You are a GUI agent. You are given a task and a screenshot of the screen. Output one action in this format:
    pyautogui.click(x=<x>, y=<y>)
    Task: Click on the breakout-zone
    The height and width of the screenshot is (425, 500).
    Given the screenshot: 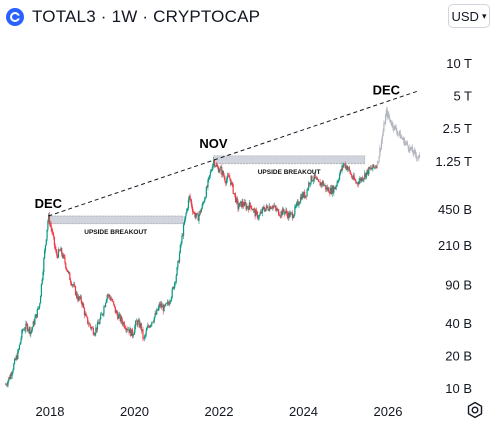 What is the action you would take?
    pyautogui.click(x=115, y=220)
    